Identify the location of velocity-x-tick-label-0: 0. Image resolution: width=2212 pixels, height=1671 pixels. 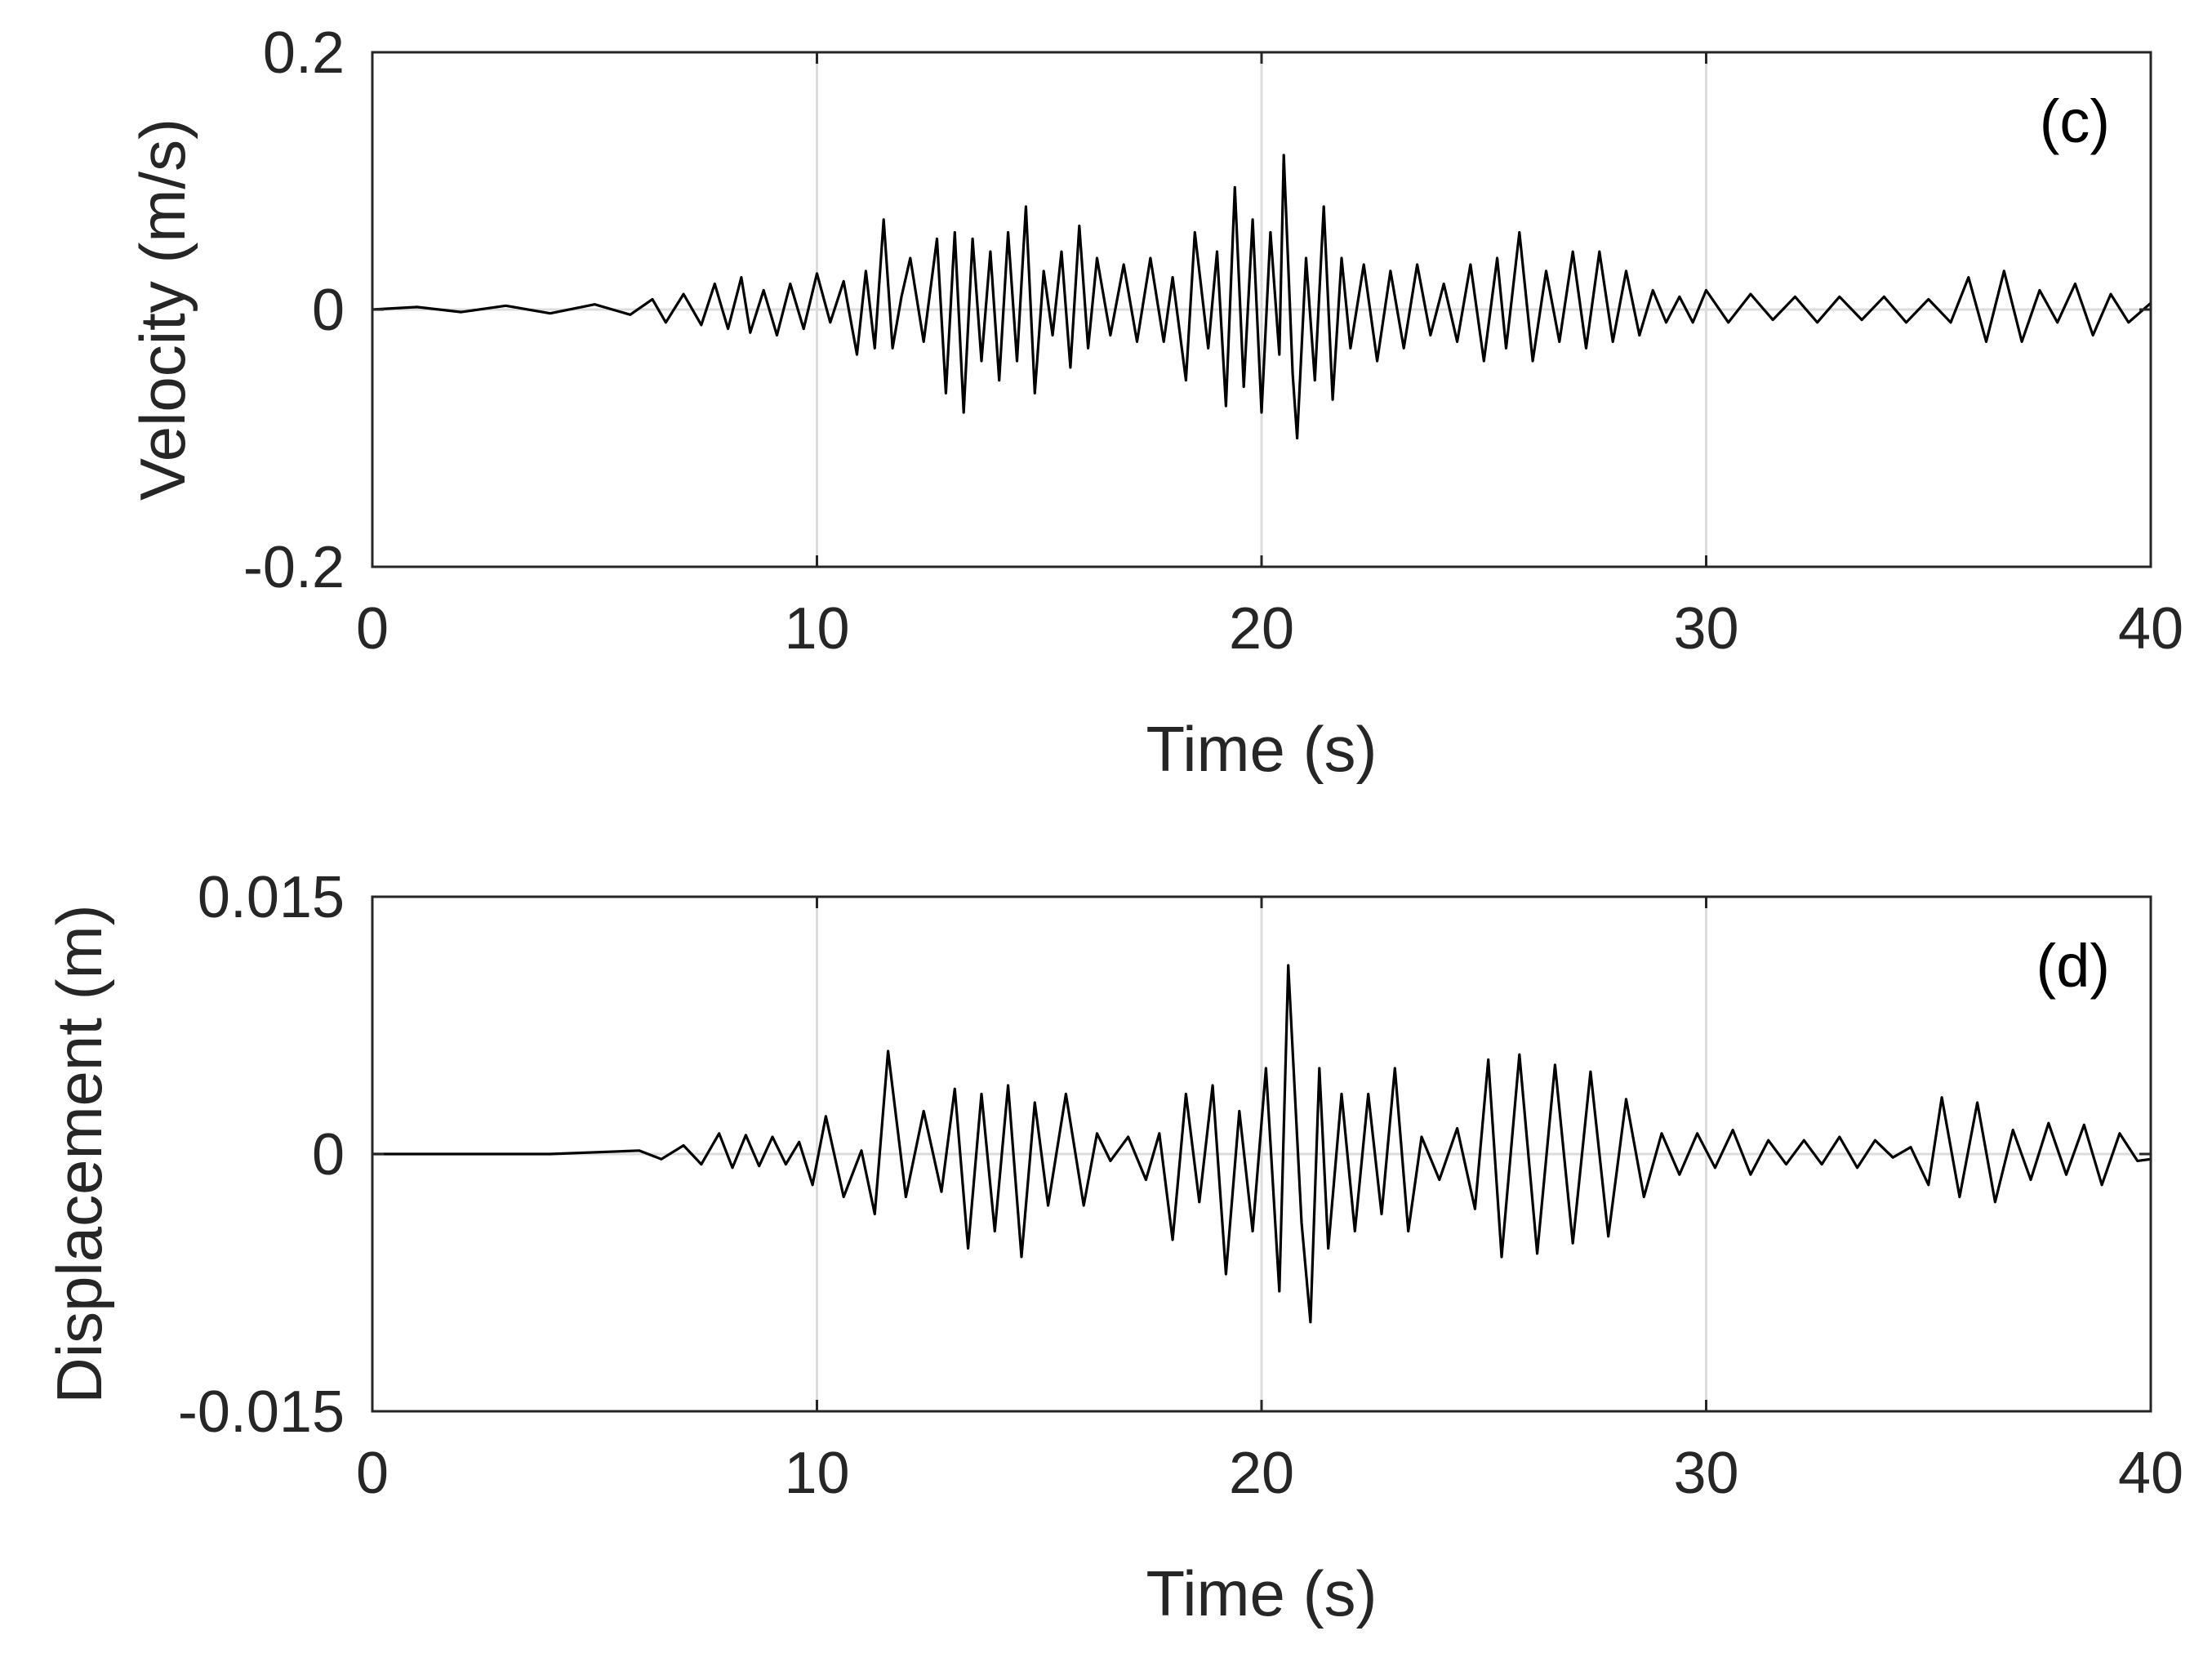
(372, 629).